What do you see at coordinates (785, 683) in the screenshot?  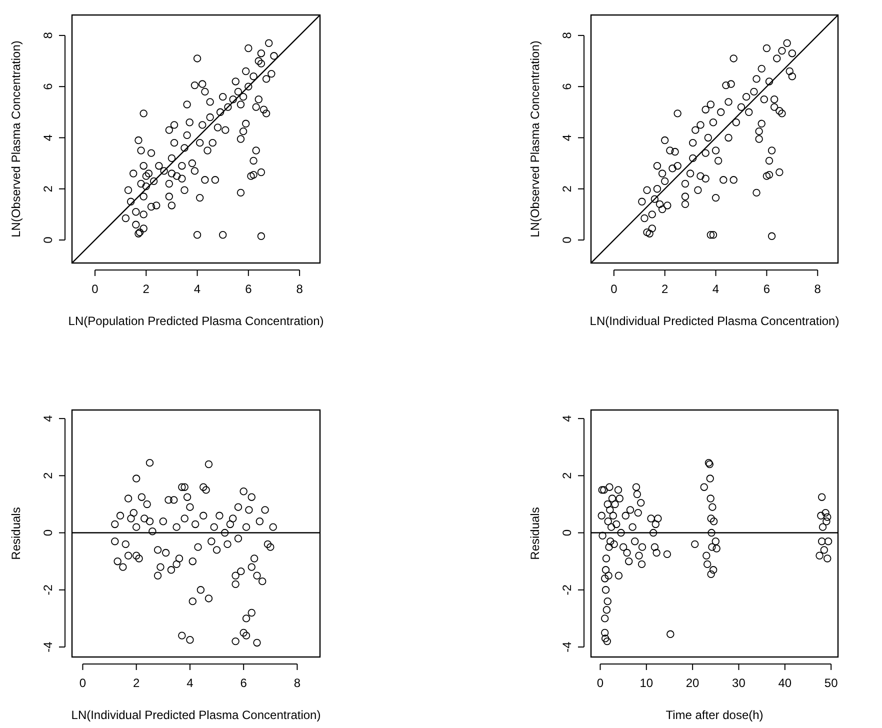 I see `x-tick-label: 40` at bounding box center [785, 683].